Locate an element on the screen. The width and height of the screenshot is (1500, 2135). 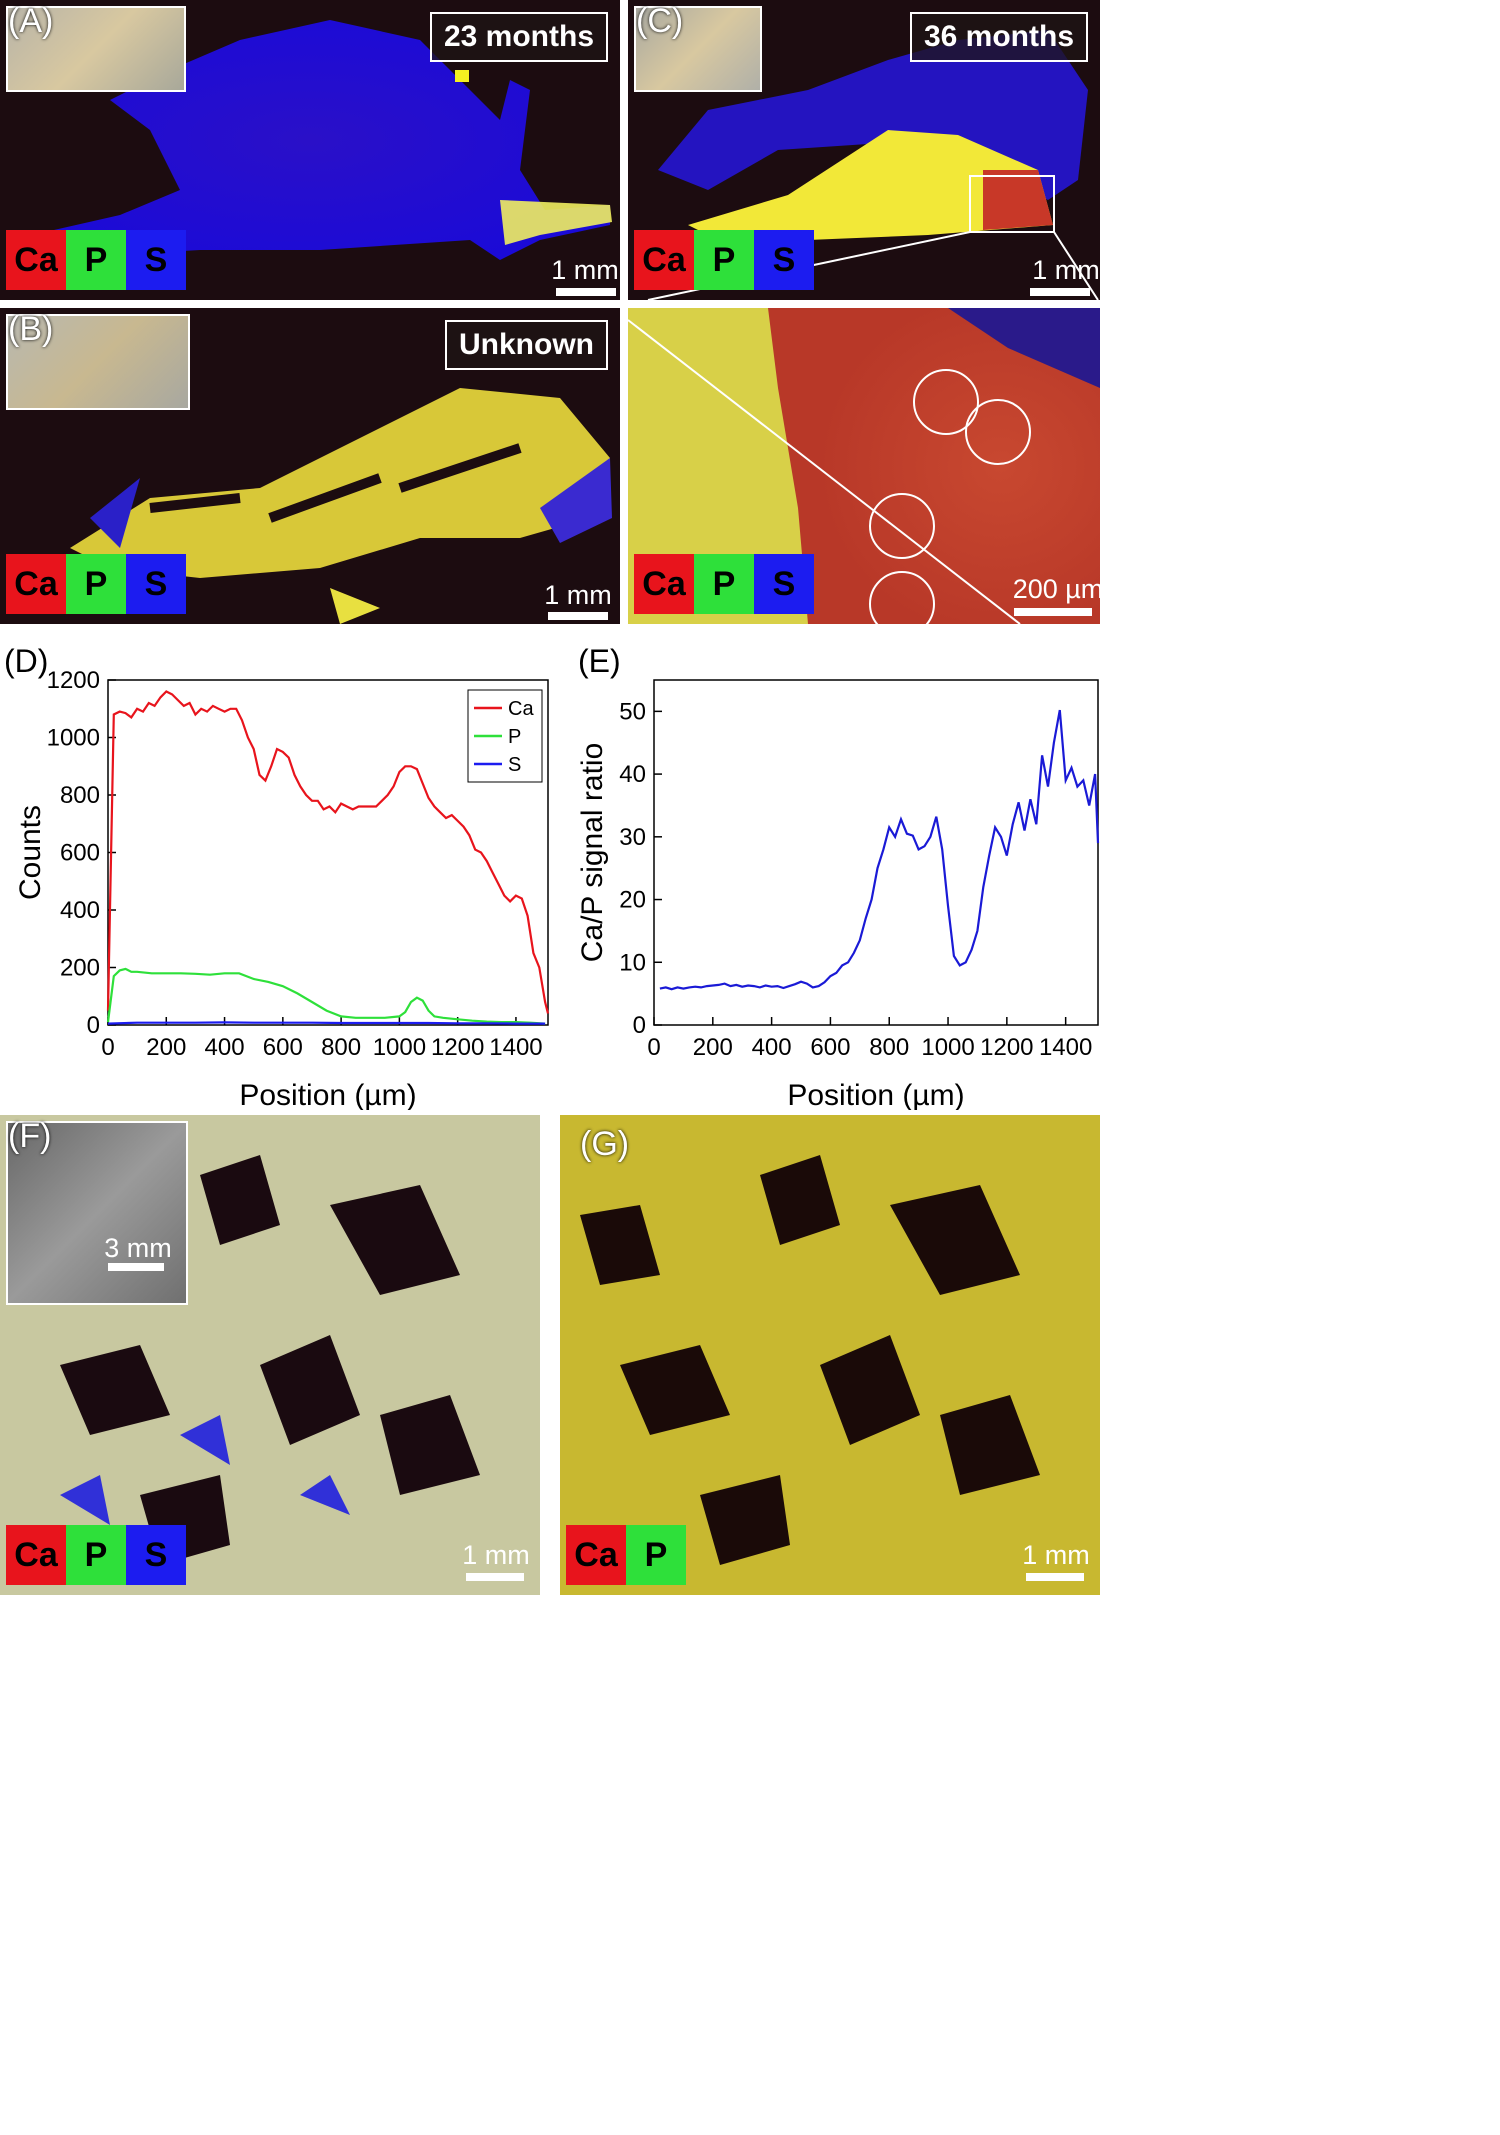
plot-frame is located at coordinates (876, 852).